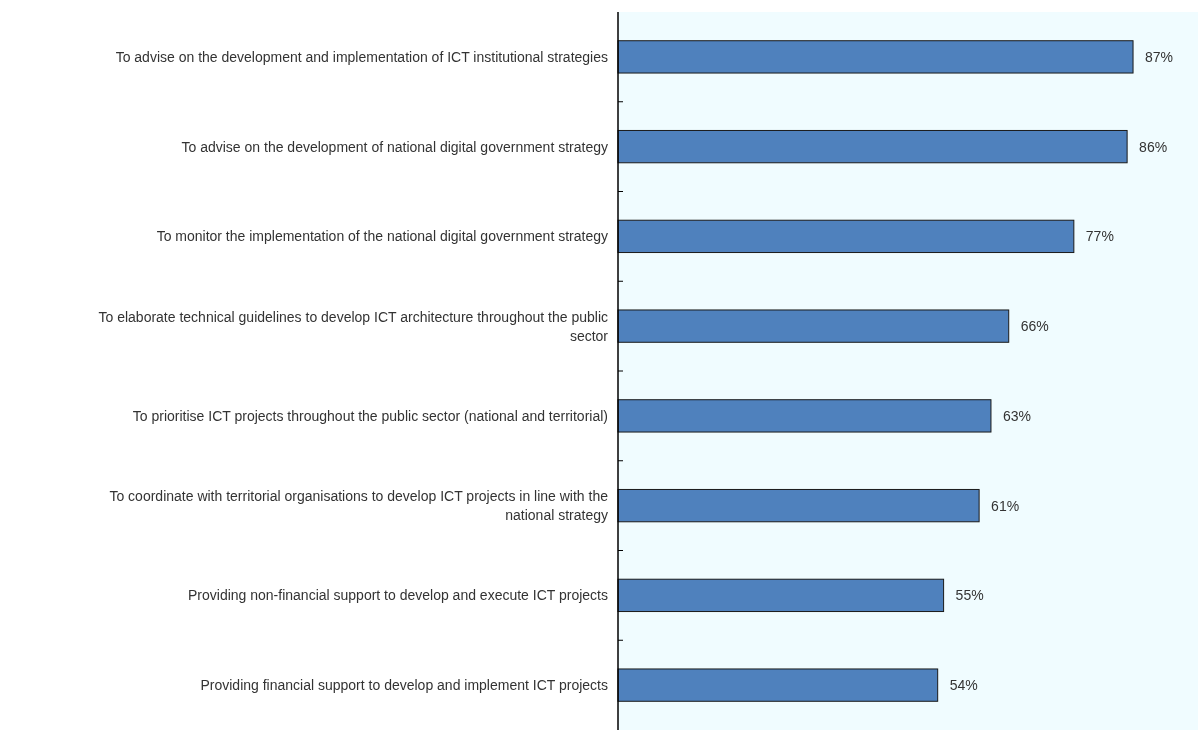 The width and height of the screenshot is (1198, 730). Describe the element at coordinates (1159, 56) in the screenshot. I see `data-label: 87%` at that location.